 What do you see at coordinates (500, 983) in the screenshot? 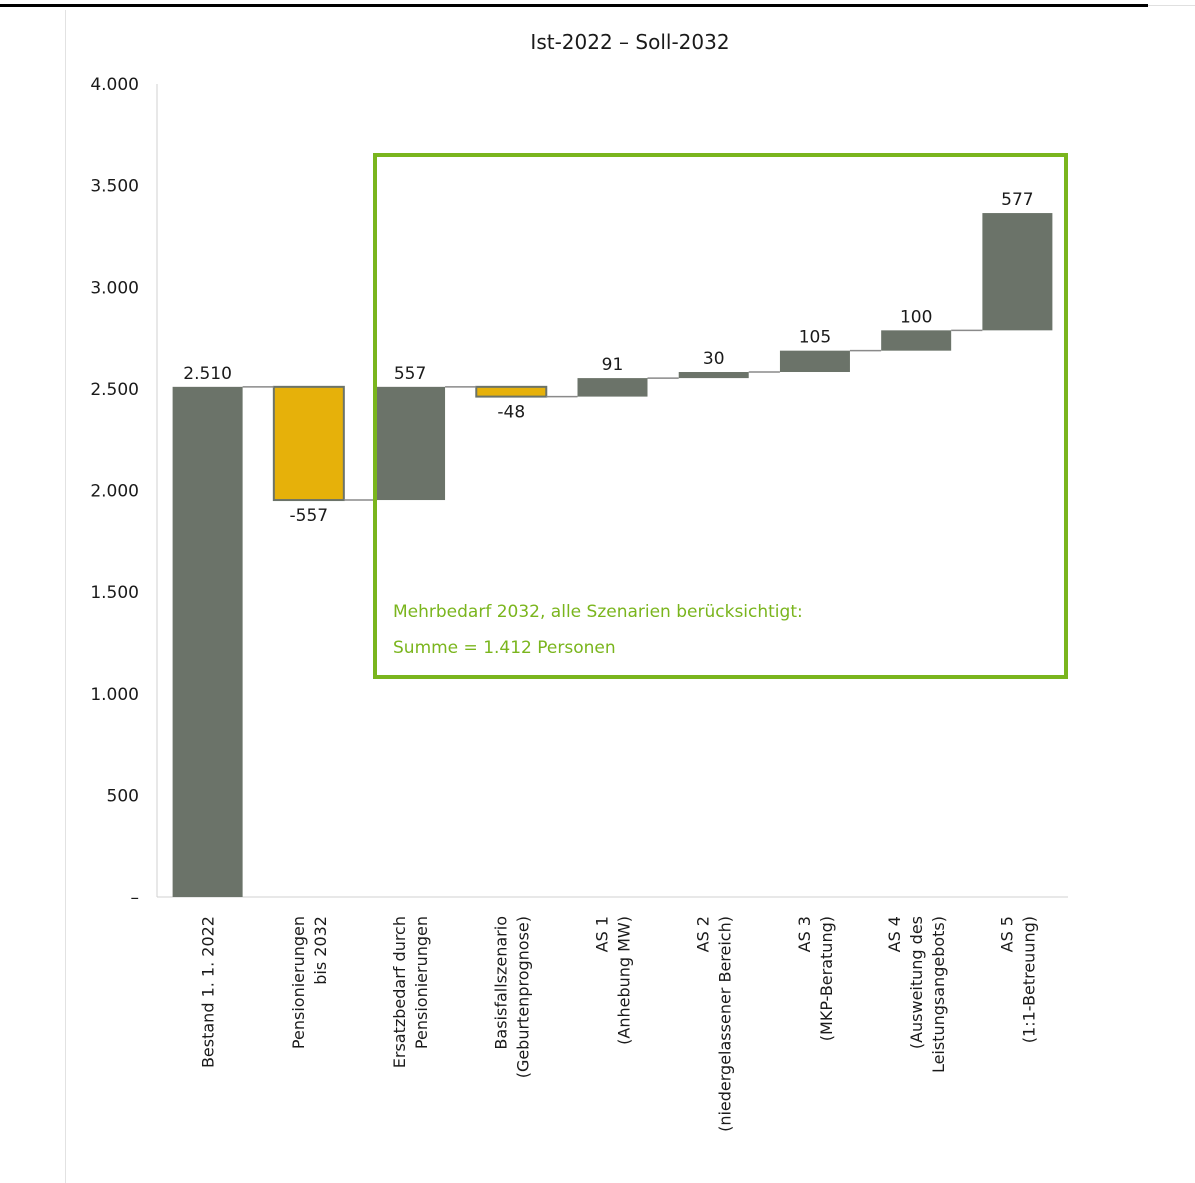
I see `category-label-line: Basisfallszenario` at bounding box center [500, 983].